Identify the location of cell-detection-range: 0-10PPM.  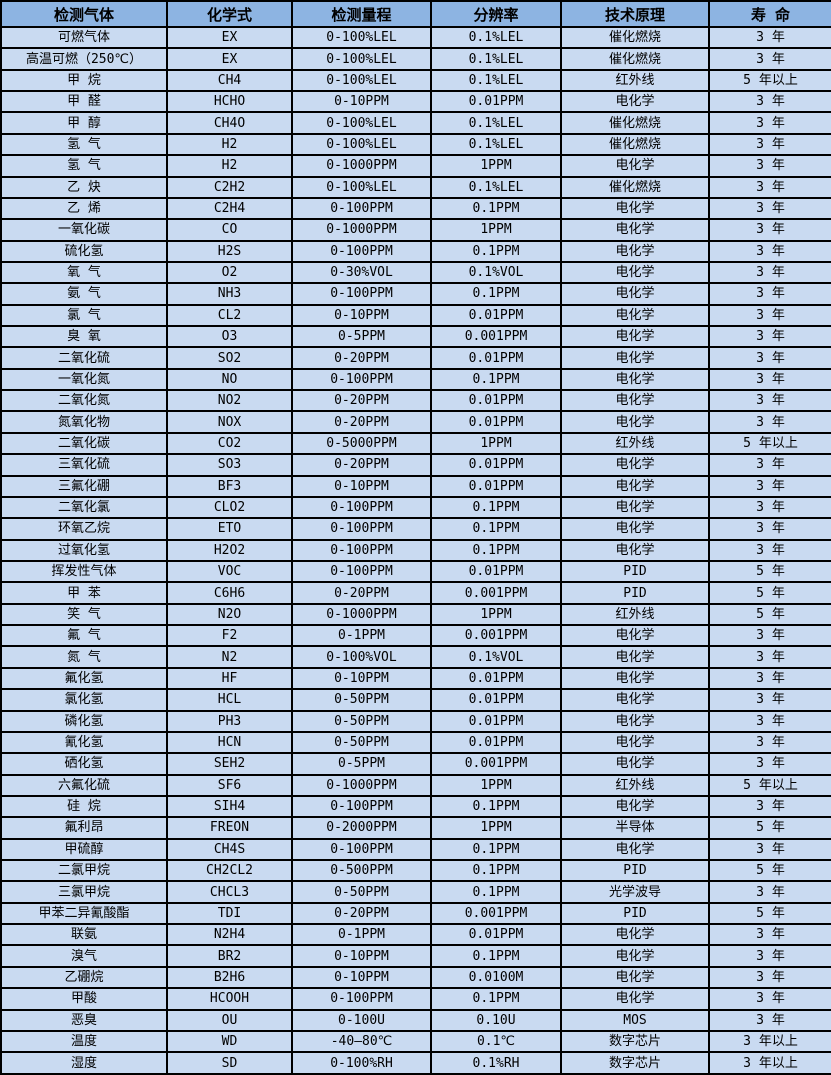
(361, 956).